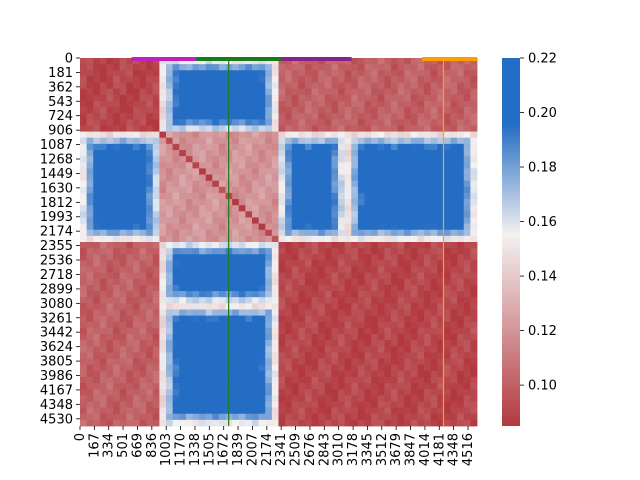  I want to click on x-tick-label: 0, so click(80, 437).